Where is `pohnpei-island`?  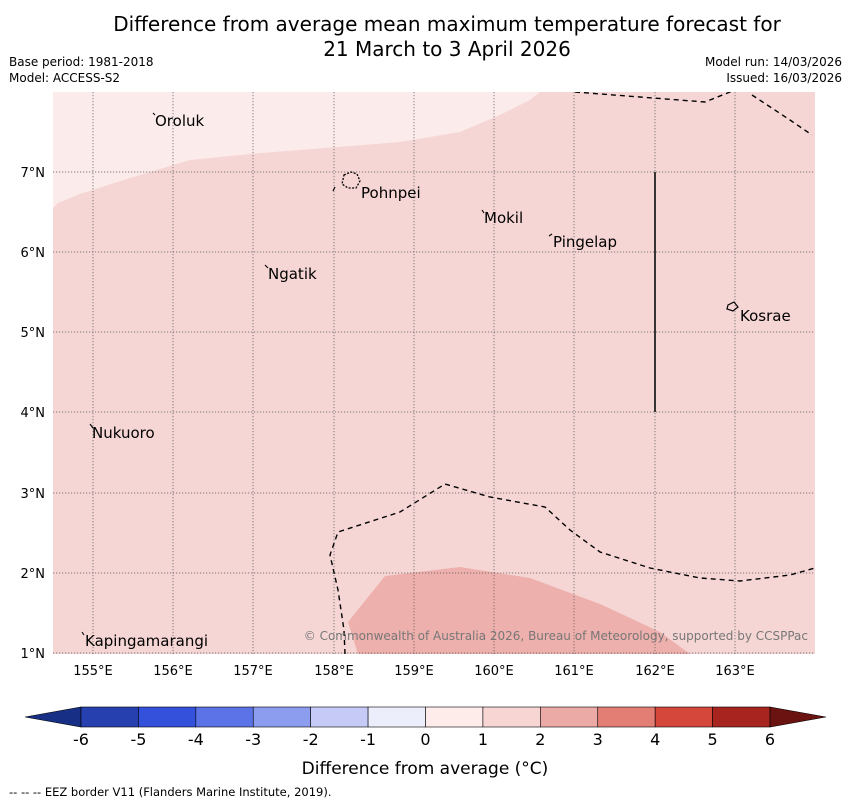 pohnpei-island is located at coordinates (351, 180).